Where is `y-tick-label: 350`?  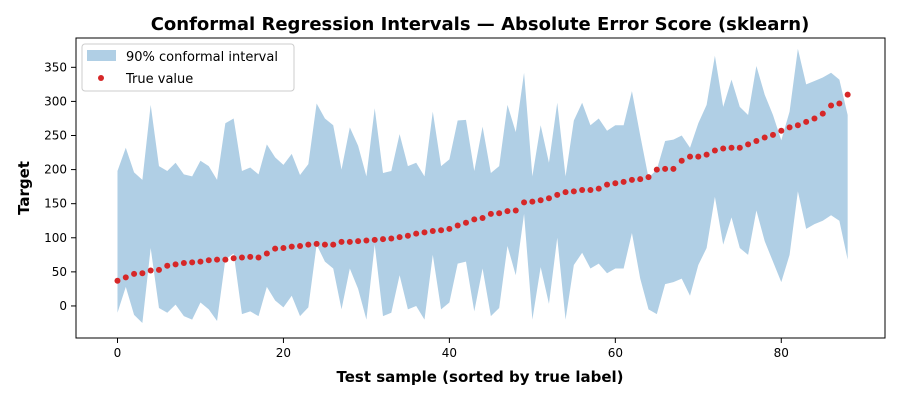 y-tick-label: 350 is located at coordinates (55, 67).